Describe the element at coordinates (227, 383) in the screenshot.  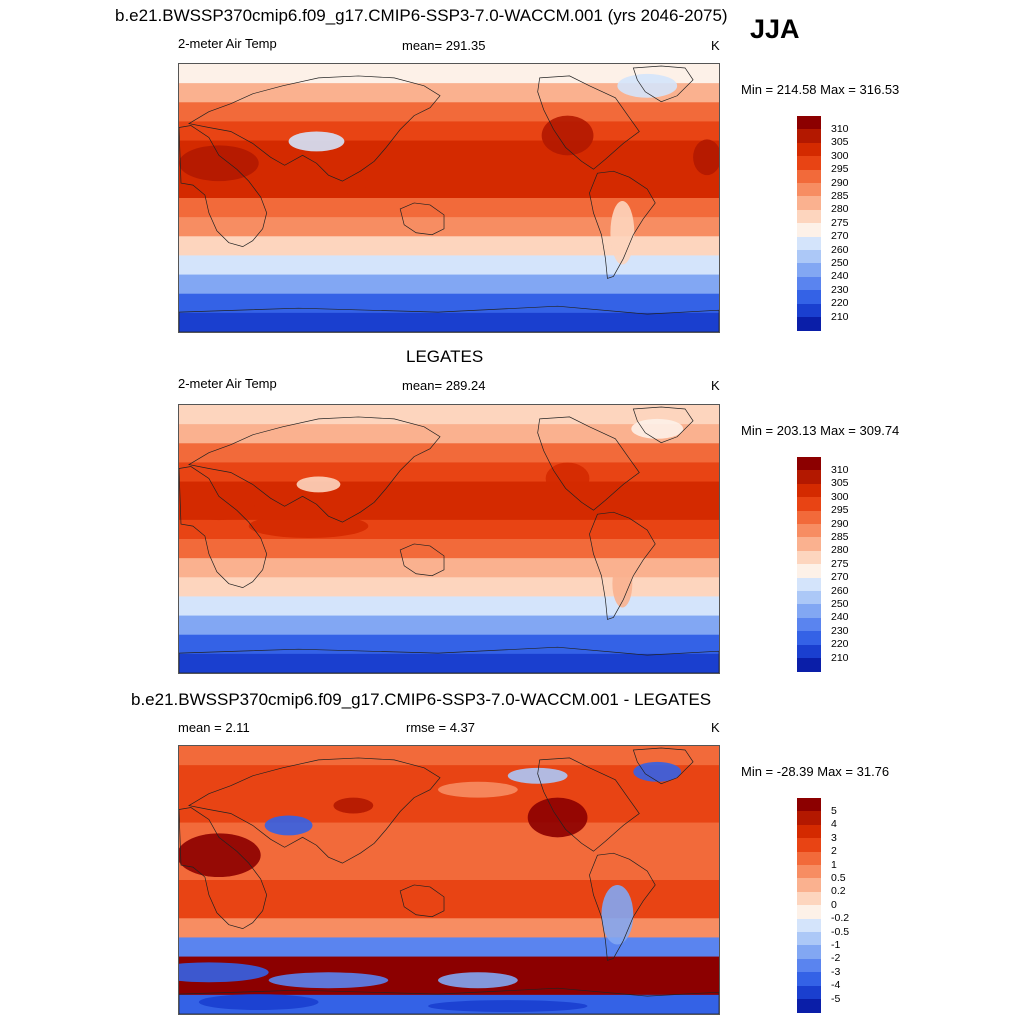
I see `panel-2-variable-label: 2-meter Air Temp` at that location.